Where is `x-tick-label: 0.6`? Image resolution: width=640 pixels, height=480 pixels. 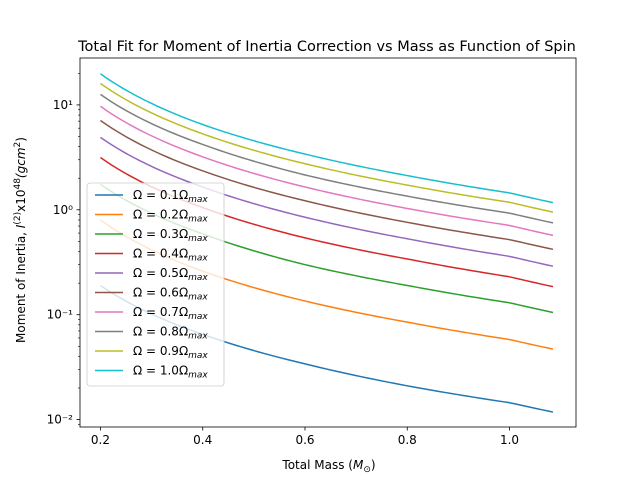
x-tick-label: 0.6 is located at coordinates (304, 440).